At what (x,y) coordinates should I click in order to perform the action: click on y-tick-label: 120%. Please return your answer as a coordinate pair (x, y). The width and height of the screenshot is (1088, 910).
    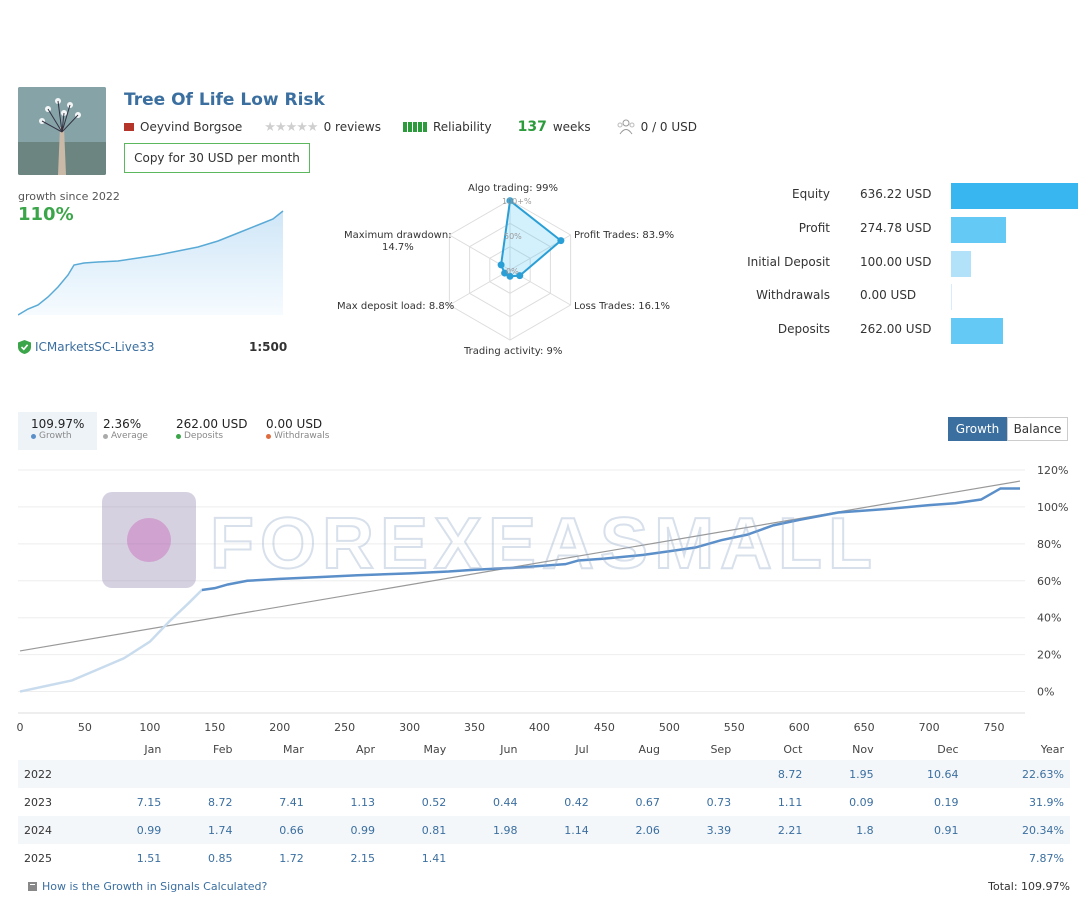
    Looking at the image, I should click on (1052, 470).